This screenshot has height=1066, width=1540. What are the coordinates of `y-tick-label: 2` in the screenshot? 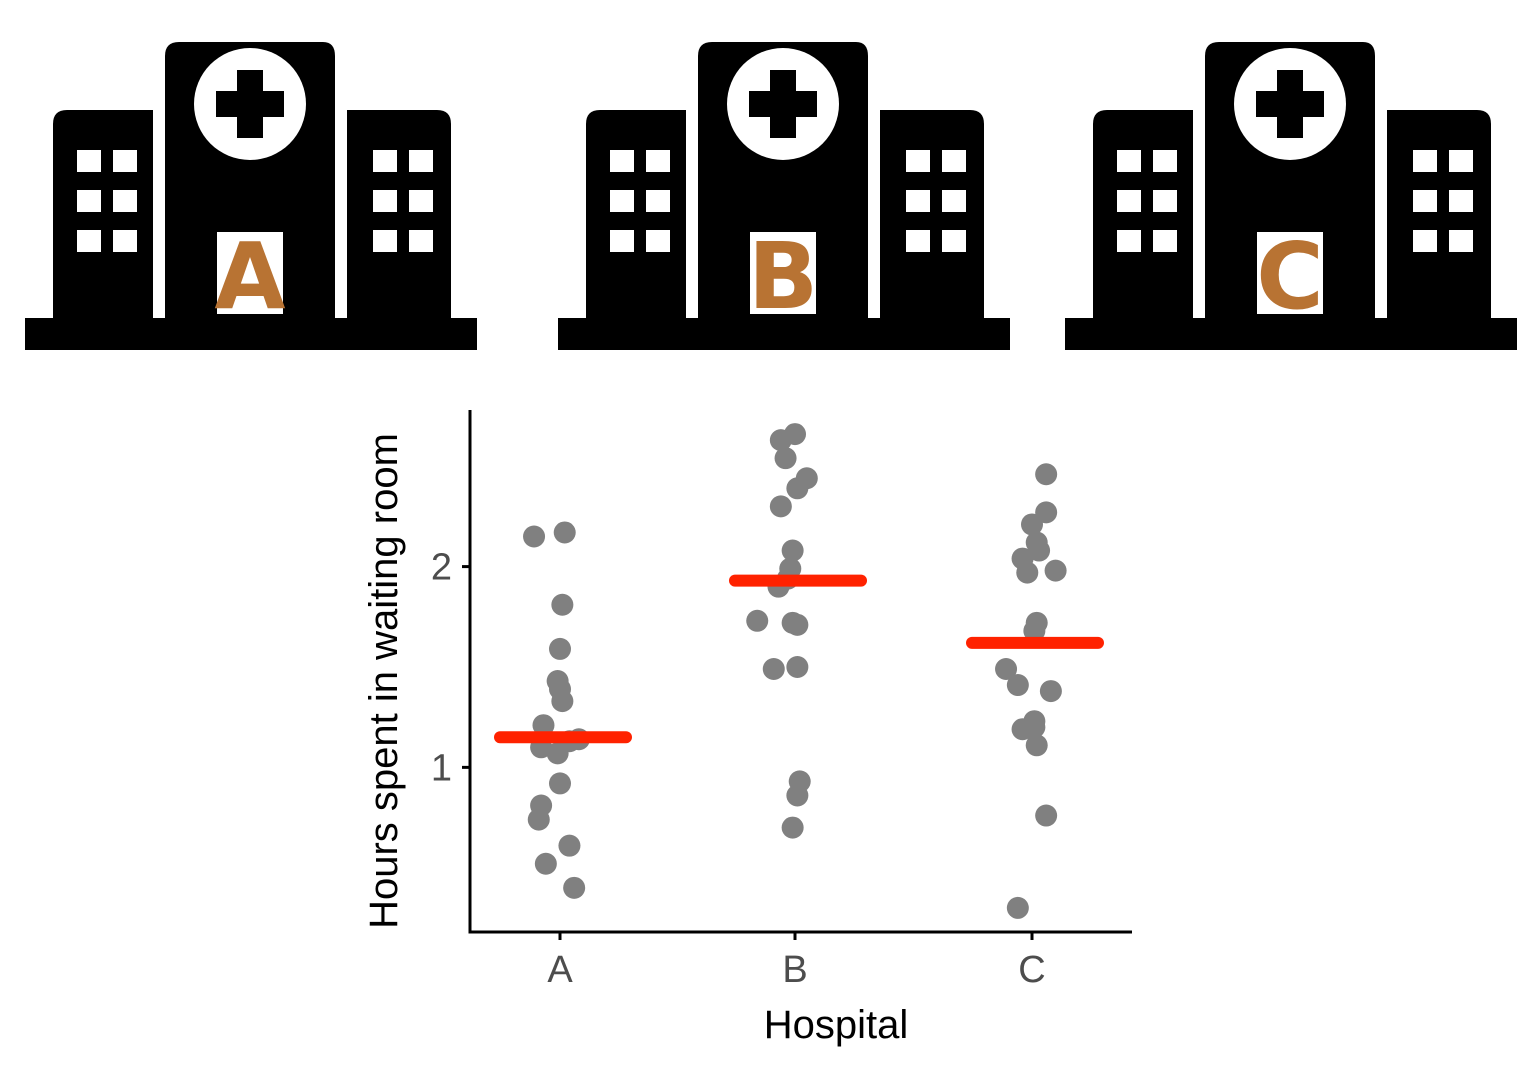 It's located at (441, 568).